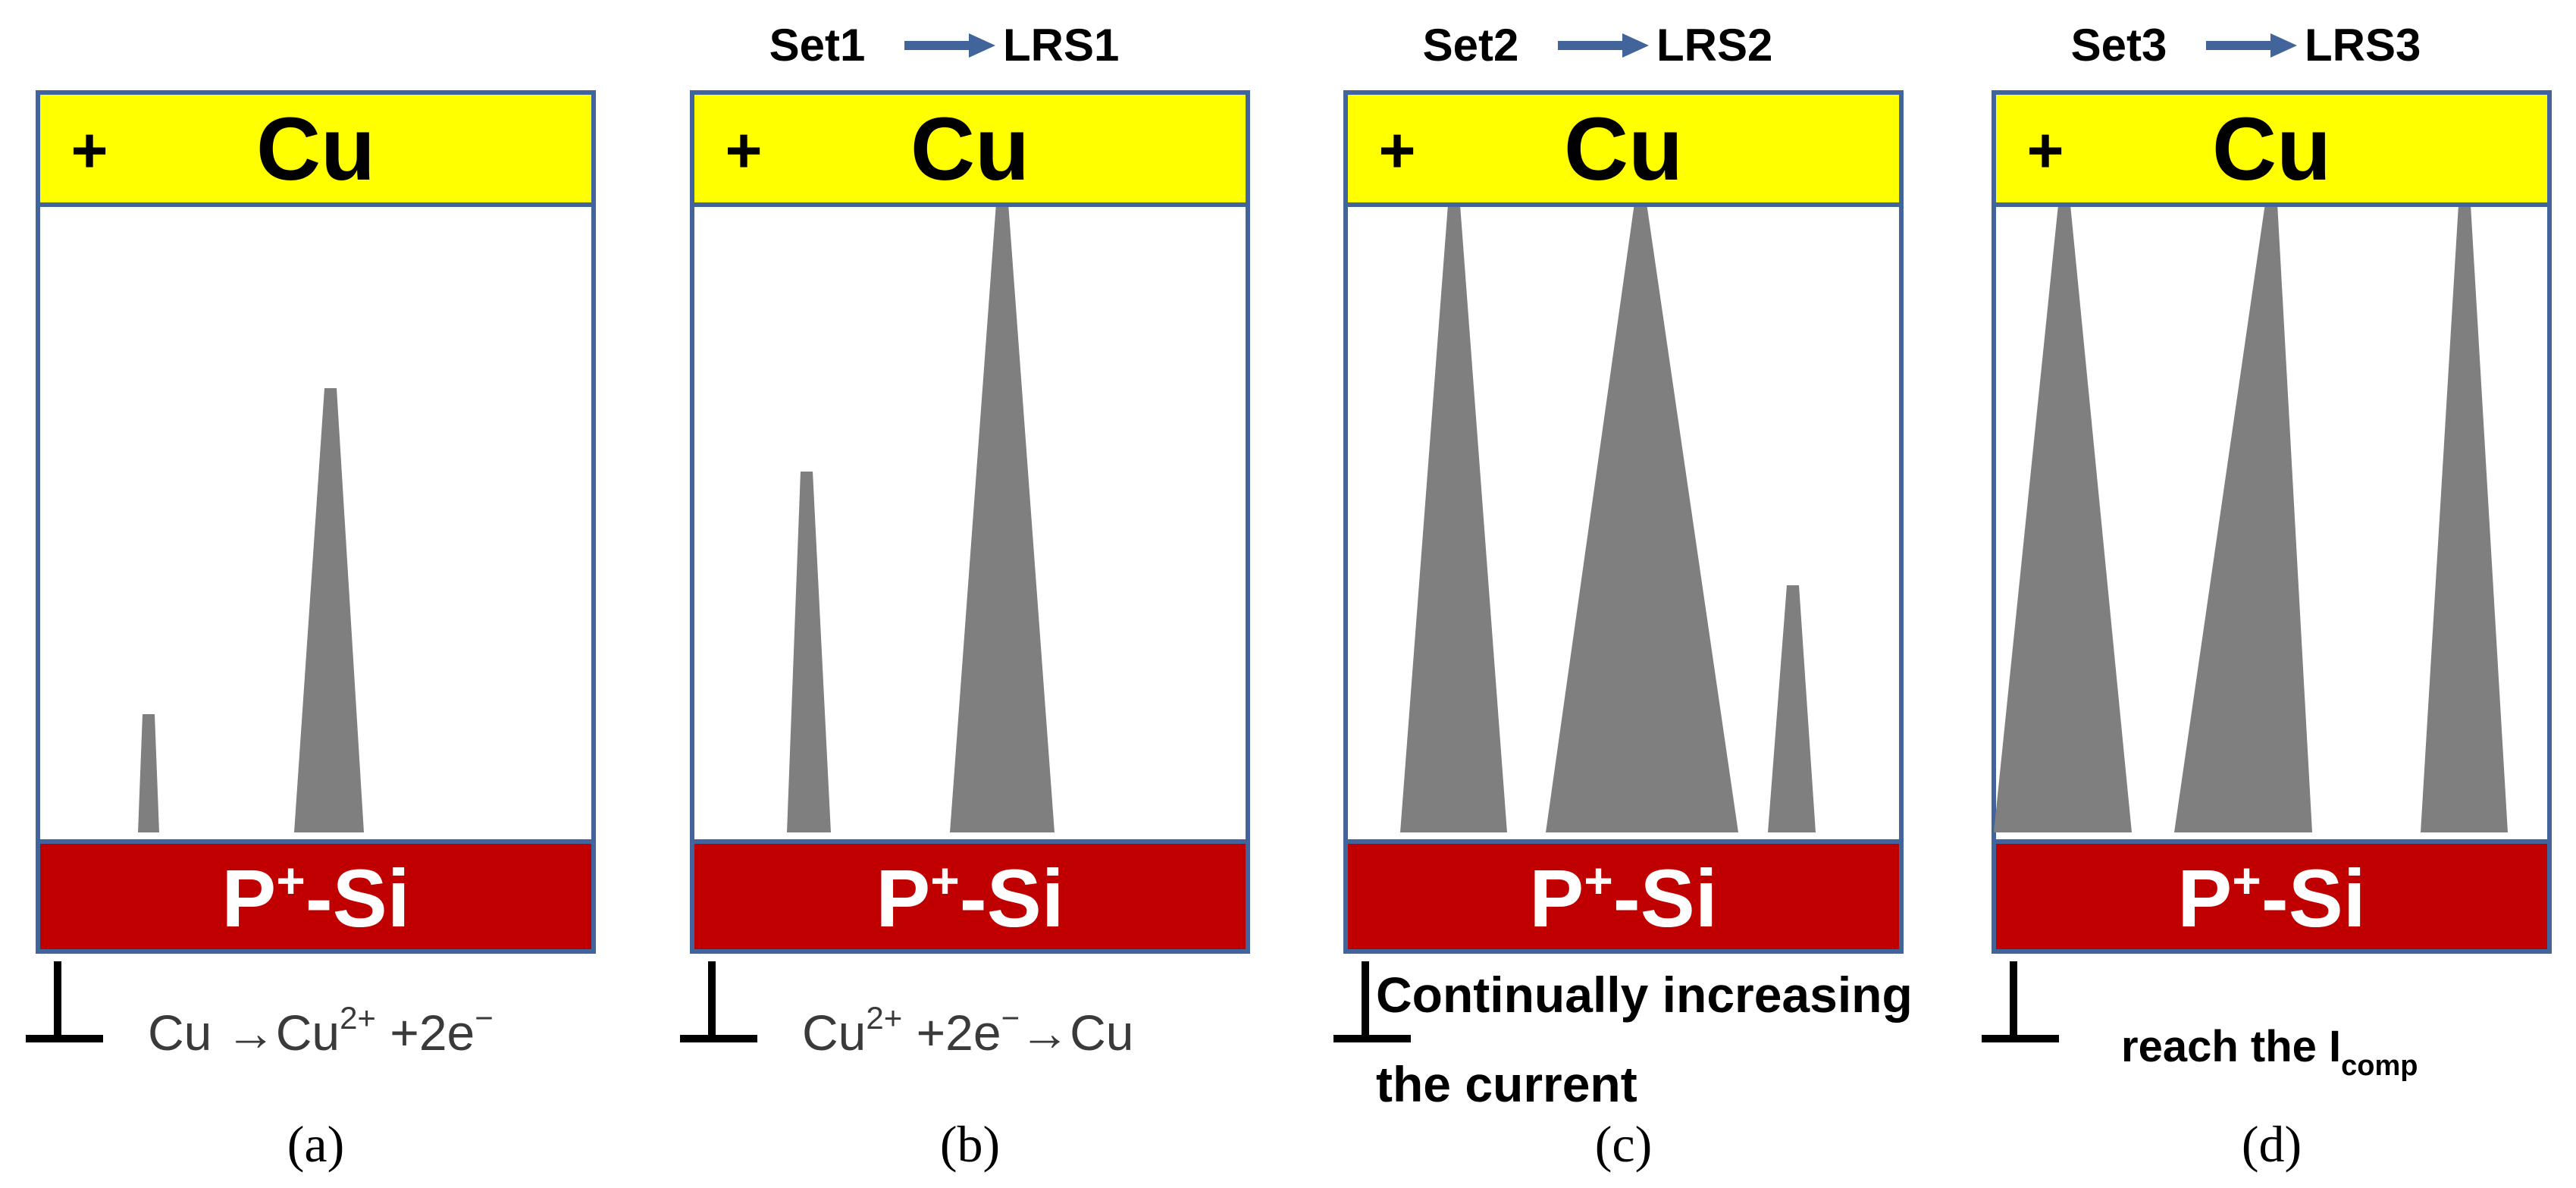  I want to click on lrs-label: LRS1, so click(1061, 45).